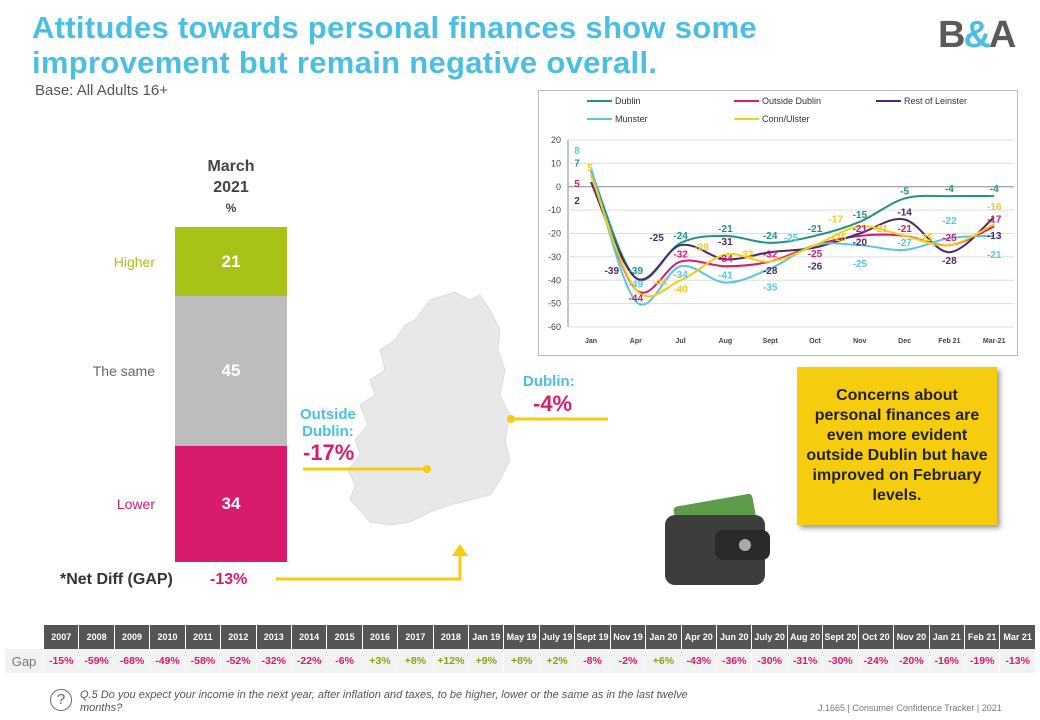  Describe the element at coordinates (725, 259) in the screenshot. I see `data-label: -34` at that location.